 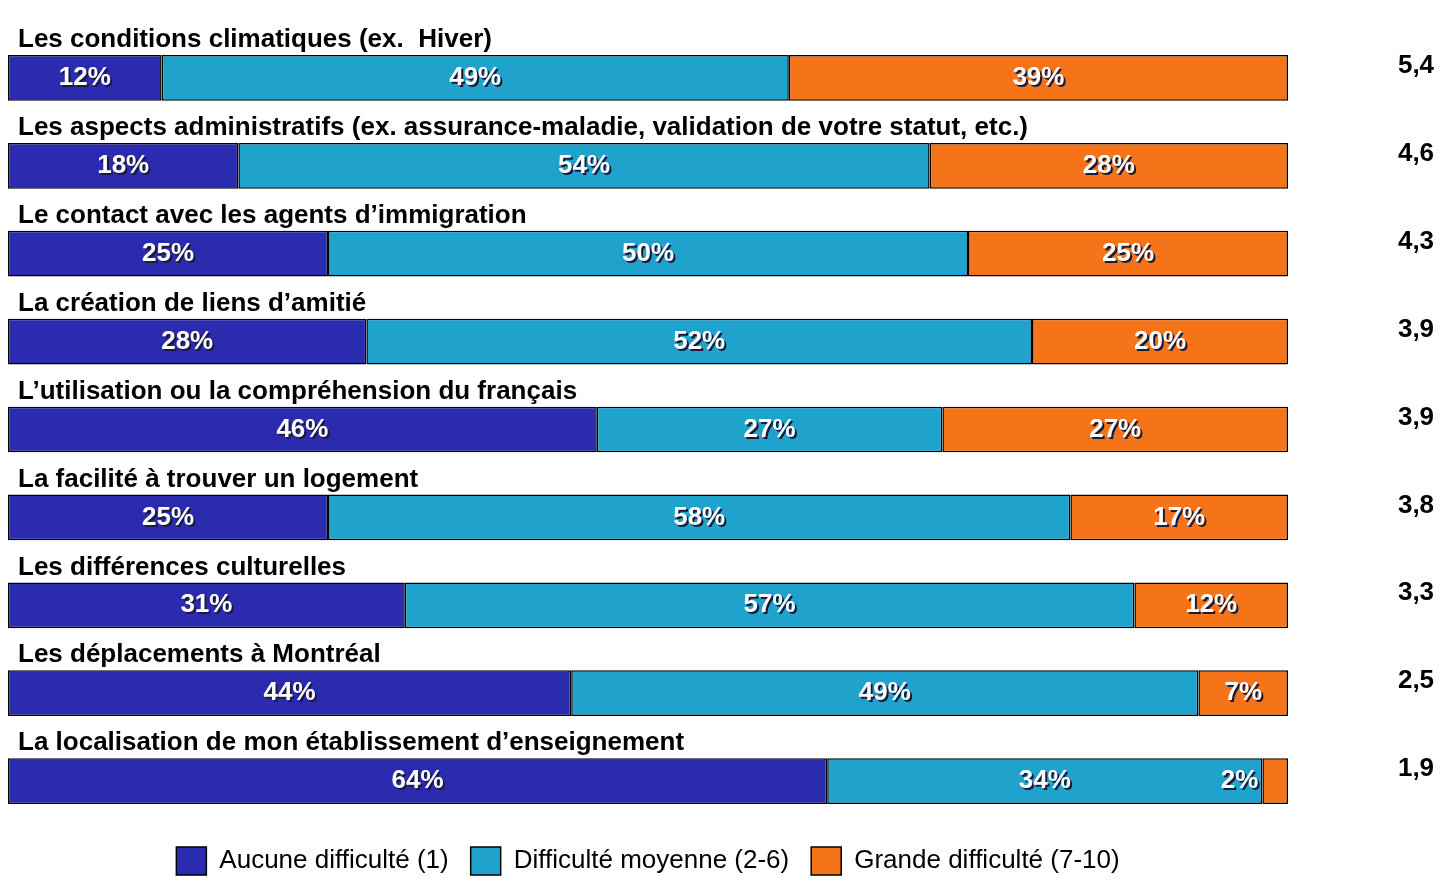 What do you see at coordinates (523, 126) in the screenshot?
I see `y-tick-label: Les aspects administratifs (ex. assurance-maladie, validation de votre statut, etc.)` at bounding box center [523, 126].